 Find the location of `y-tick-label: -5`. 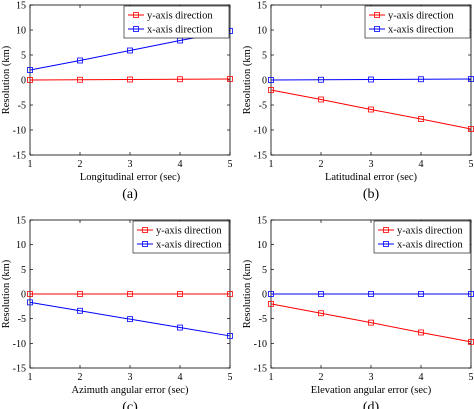

y-tick-label: -5 is located at coordinates (263, 319).